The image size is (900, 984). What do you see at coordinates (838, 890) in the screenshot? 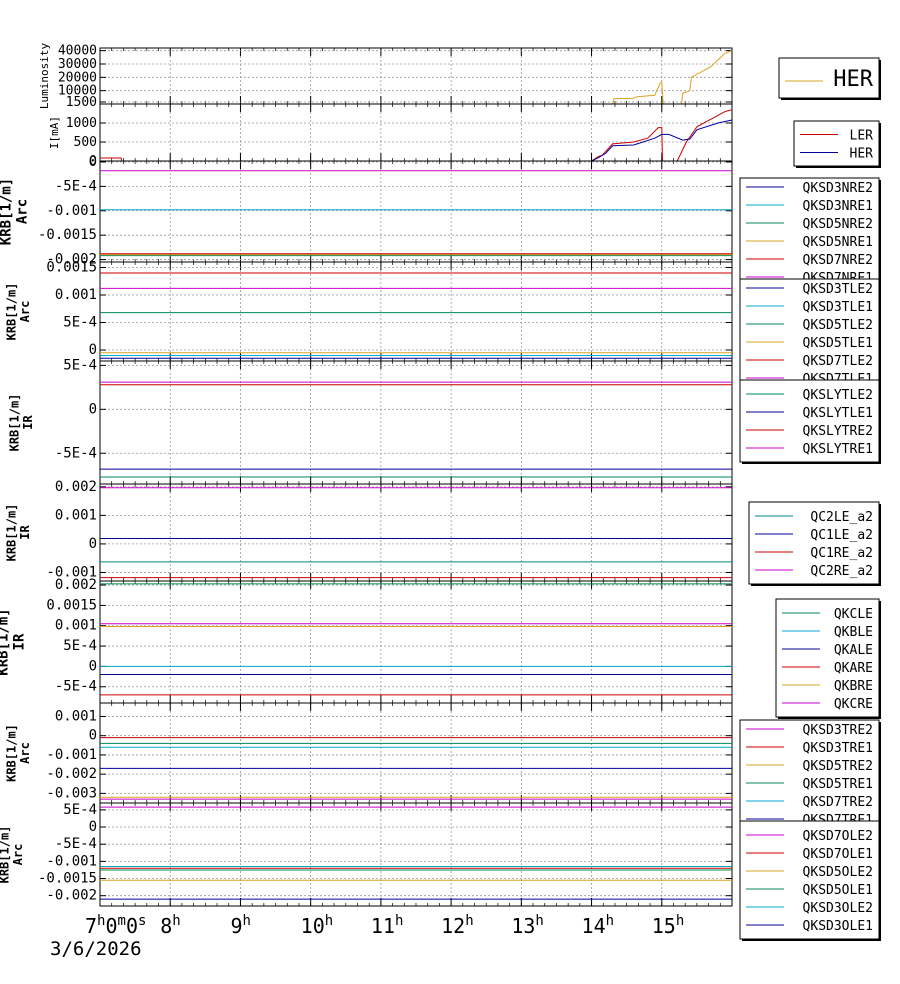
I see `legend-label-qksd5ole1: QKSD5OLE1` at bounding box center [838, 890].